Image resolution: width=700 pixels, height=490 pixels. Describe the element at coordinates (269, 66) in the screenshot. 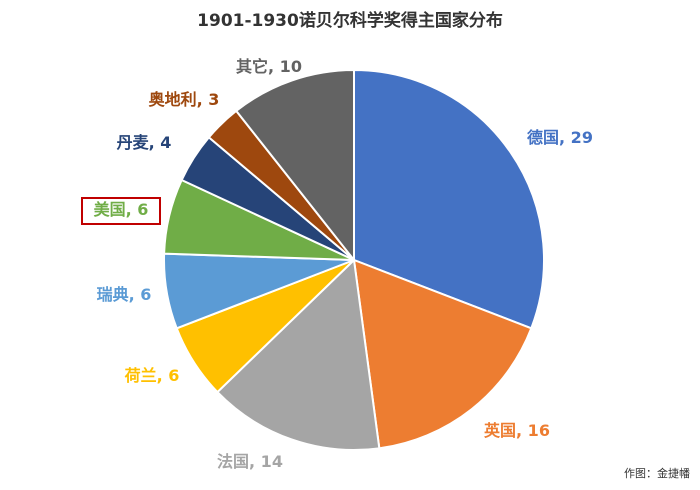

I see `slice-label-8: 其它, 10` at that location.